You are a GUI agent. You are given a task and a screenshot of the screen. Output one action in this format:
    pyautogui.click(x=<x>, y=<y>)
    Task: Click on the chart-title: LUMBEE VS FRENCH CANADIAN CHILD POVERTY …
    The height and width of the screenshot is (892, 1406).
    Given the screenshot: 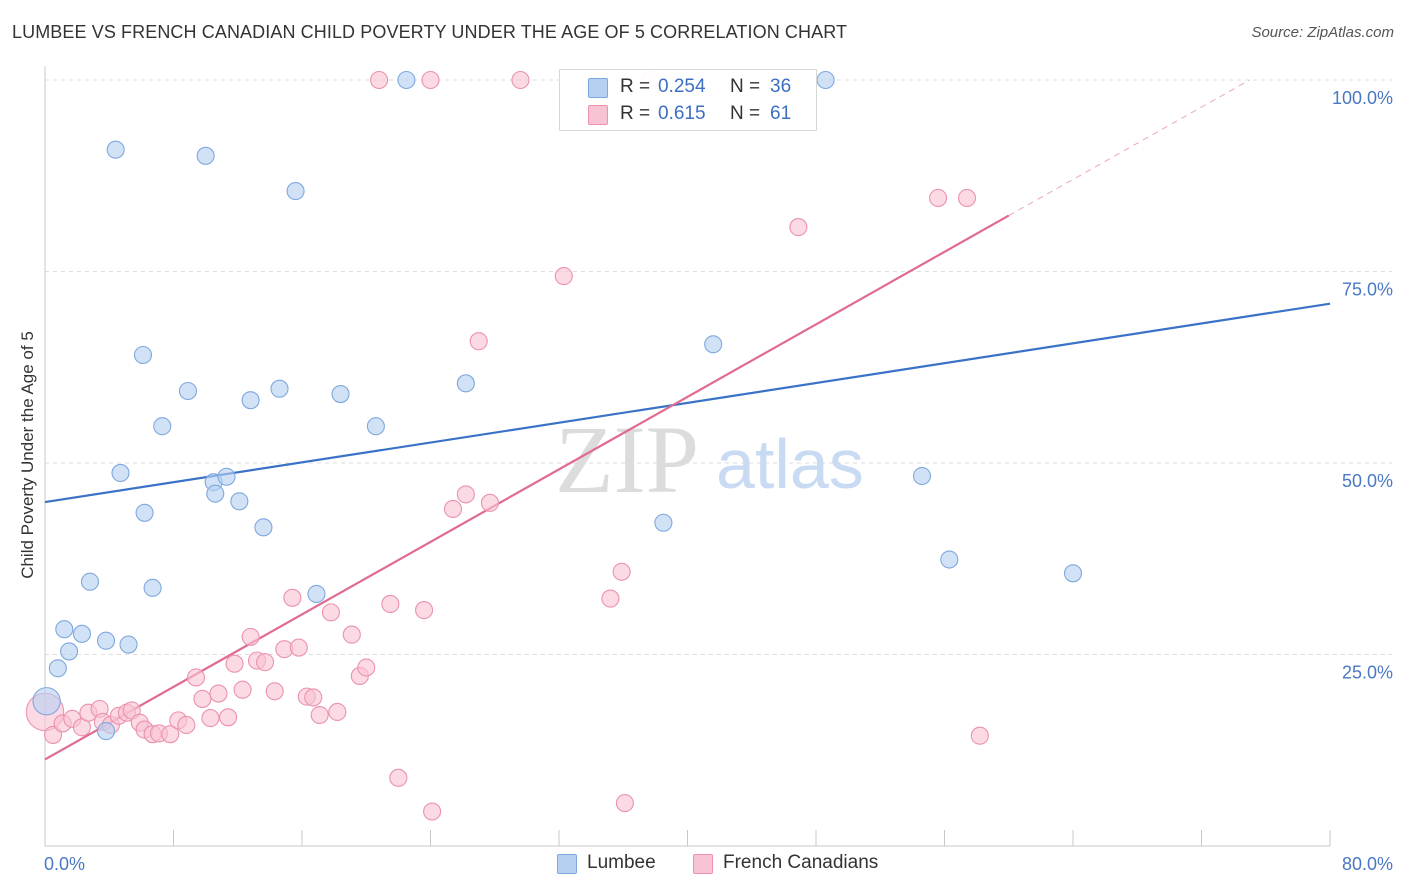 What is the action you would take?
    pyautogui.click(x=430, y=32)
    